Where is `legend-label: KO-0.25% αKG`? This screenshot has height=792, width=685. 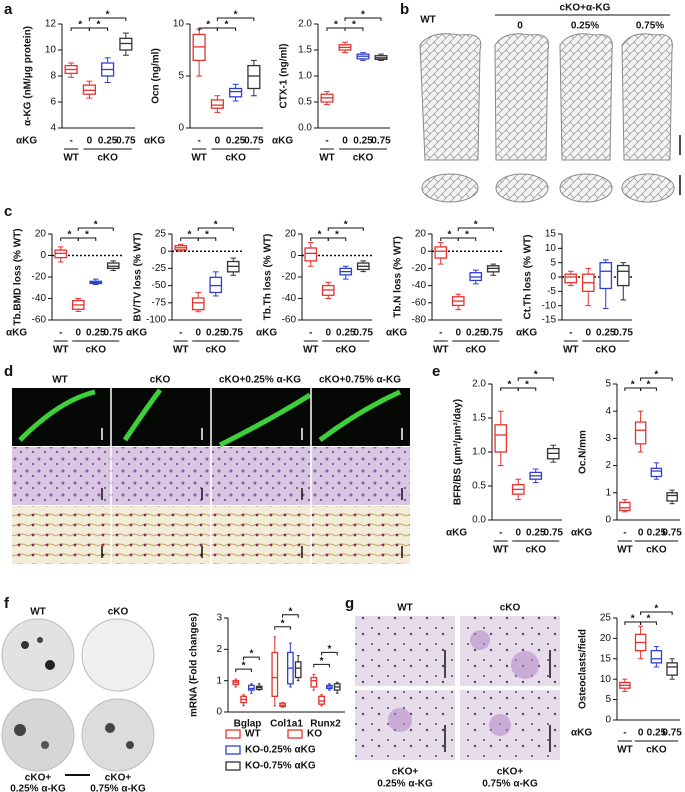 legend-label: KO-0.25% αKG is located at coordinates (280, 750).